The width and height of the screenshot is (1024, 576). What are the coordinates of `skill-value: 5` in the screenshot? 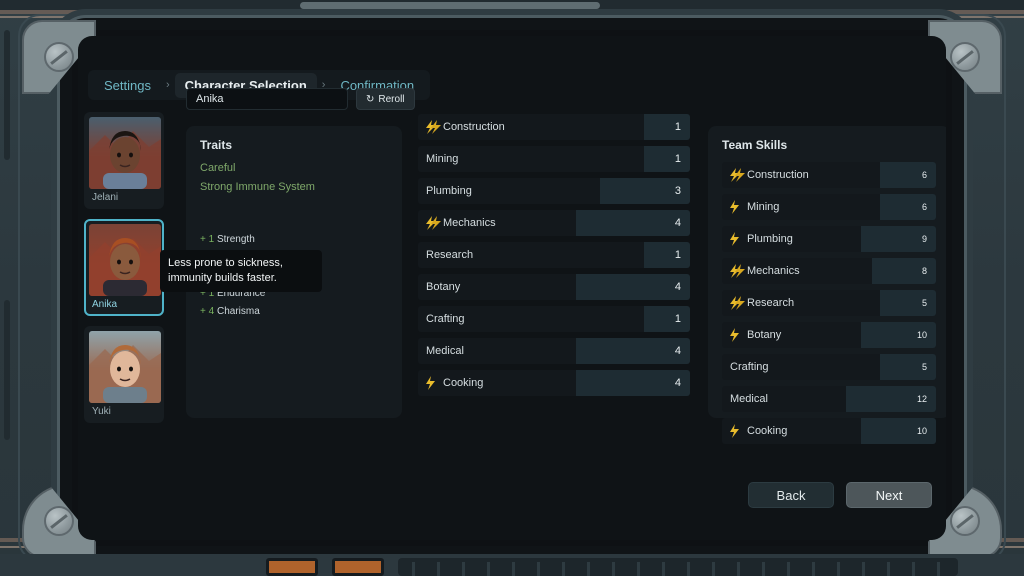 It's located at (924, 367).